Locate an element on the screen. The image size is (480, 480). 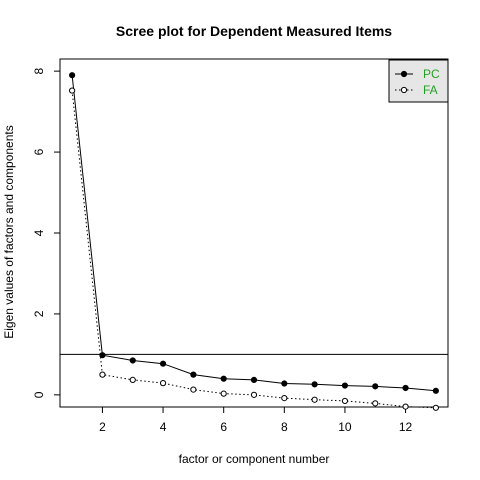
legend-label-fa: FA is located at coordinates (430, 90).